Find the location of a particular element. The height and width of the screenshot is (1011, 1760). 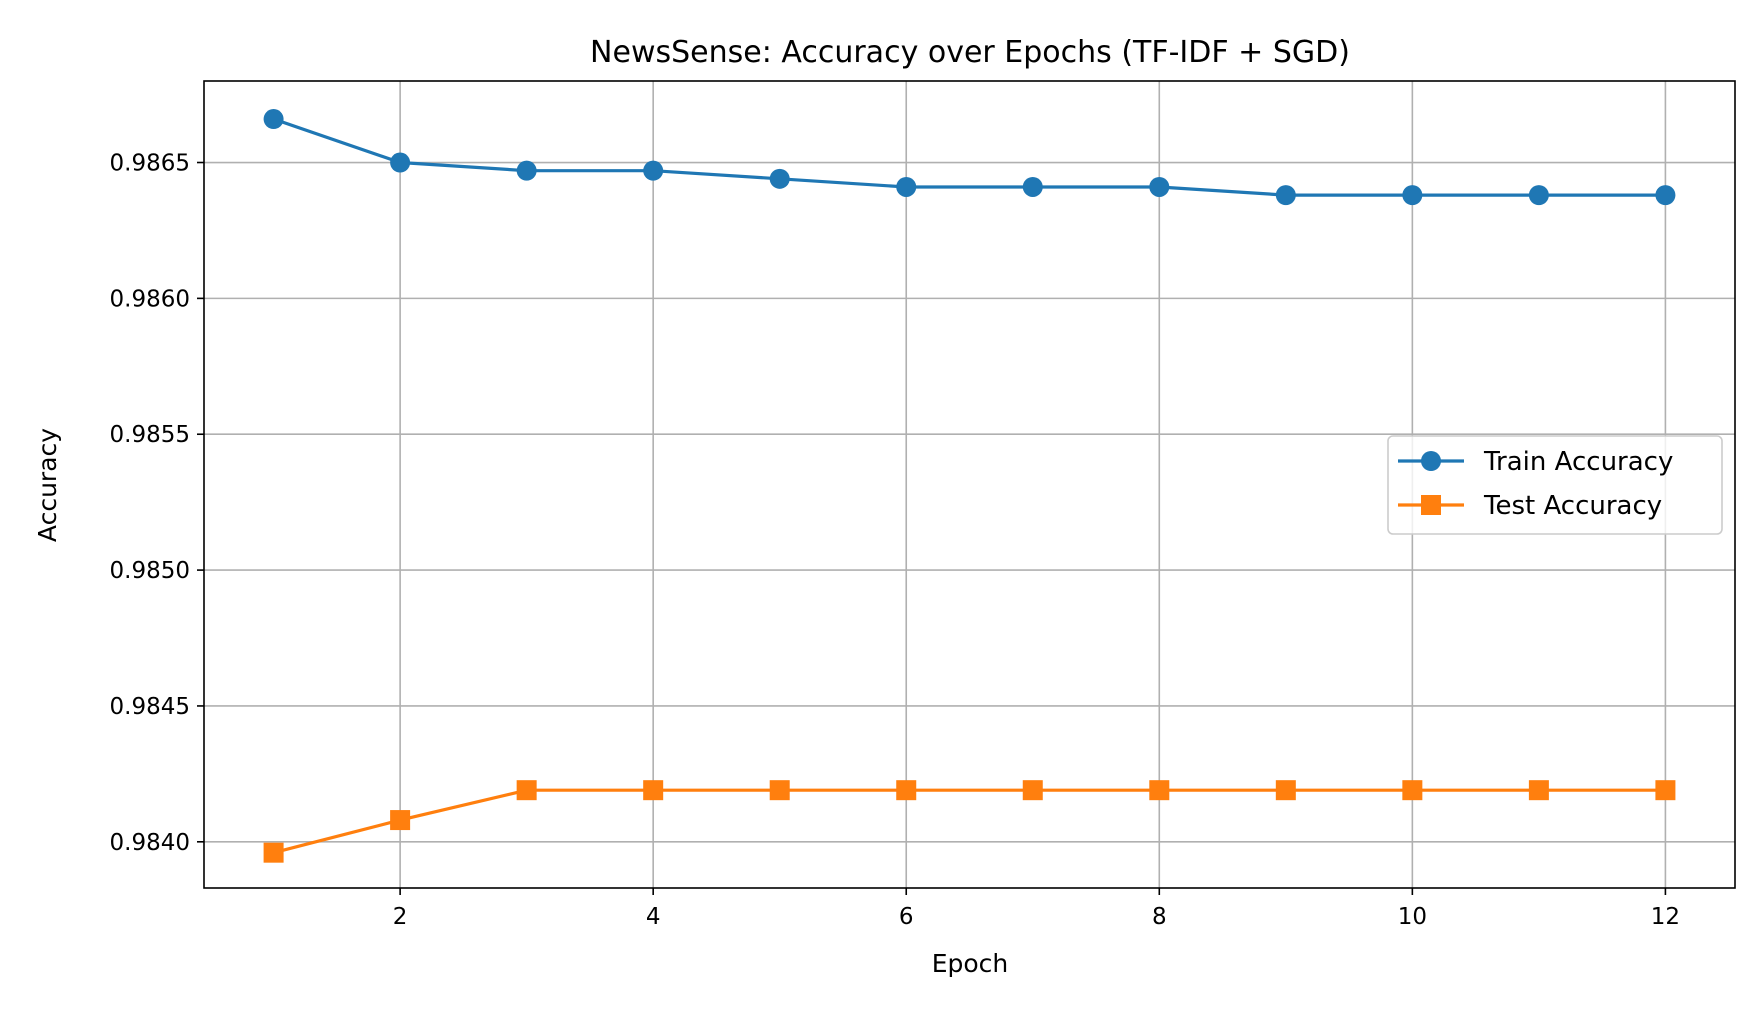

legend-train-marker is located at coordinates (1431, 461).